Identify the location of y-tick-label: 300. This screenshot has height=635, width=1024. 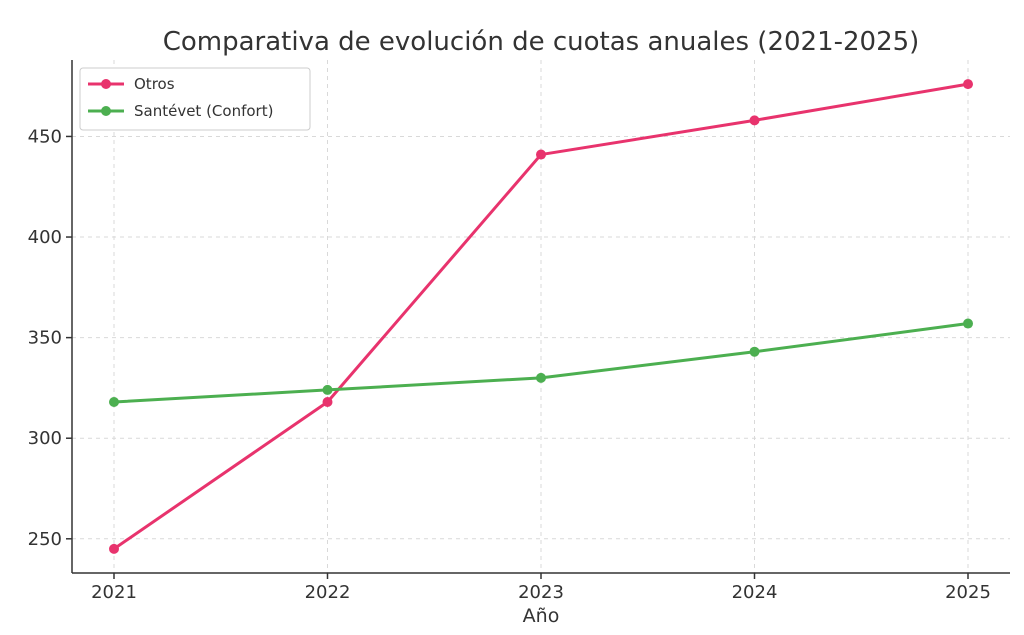
(45, 438).